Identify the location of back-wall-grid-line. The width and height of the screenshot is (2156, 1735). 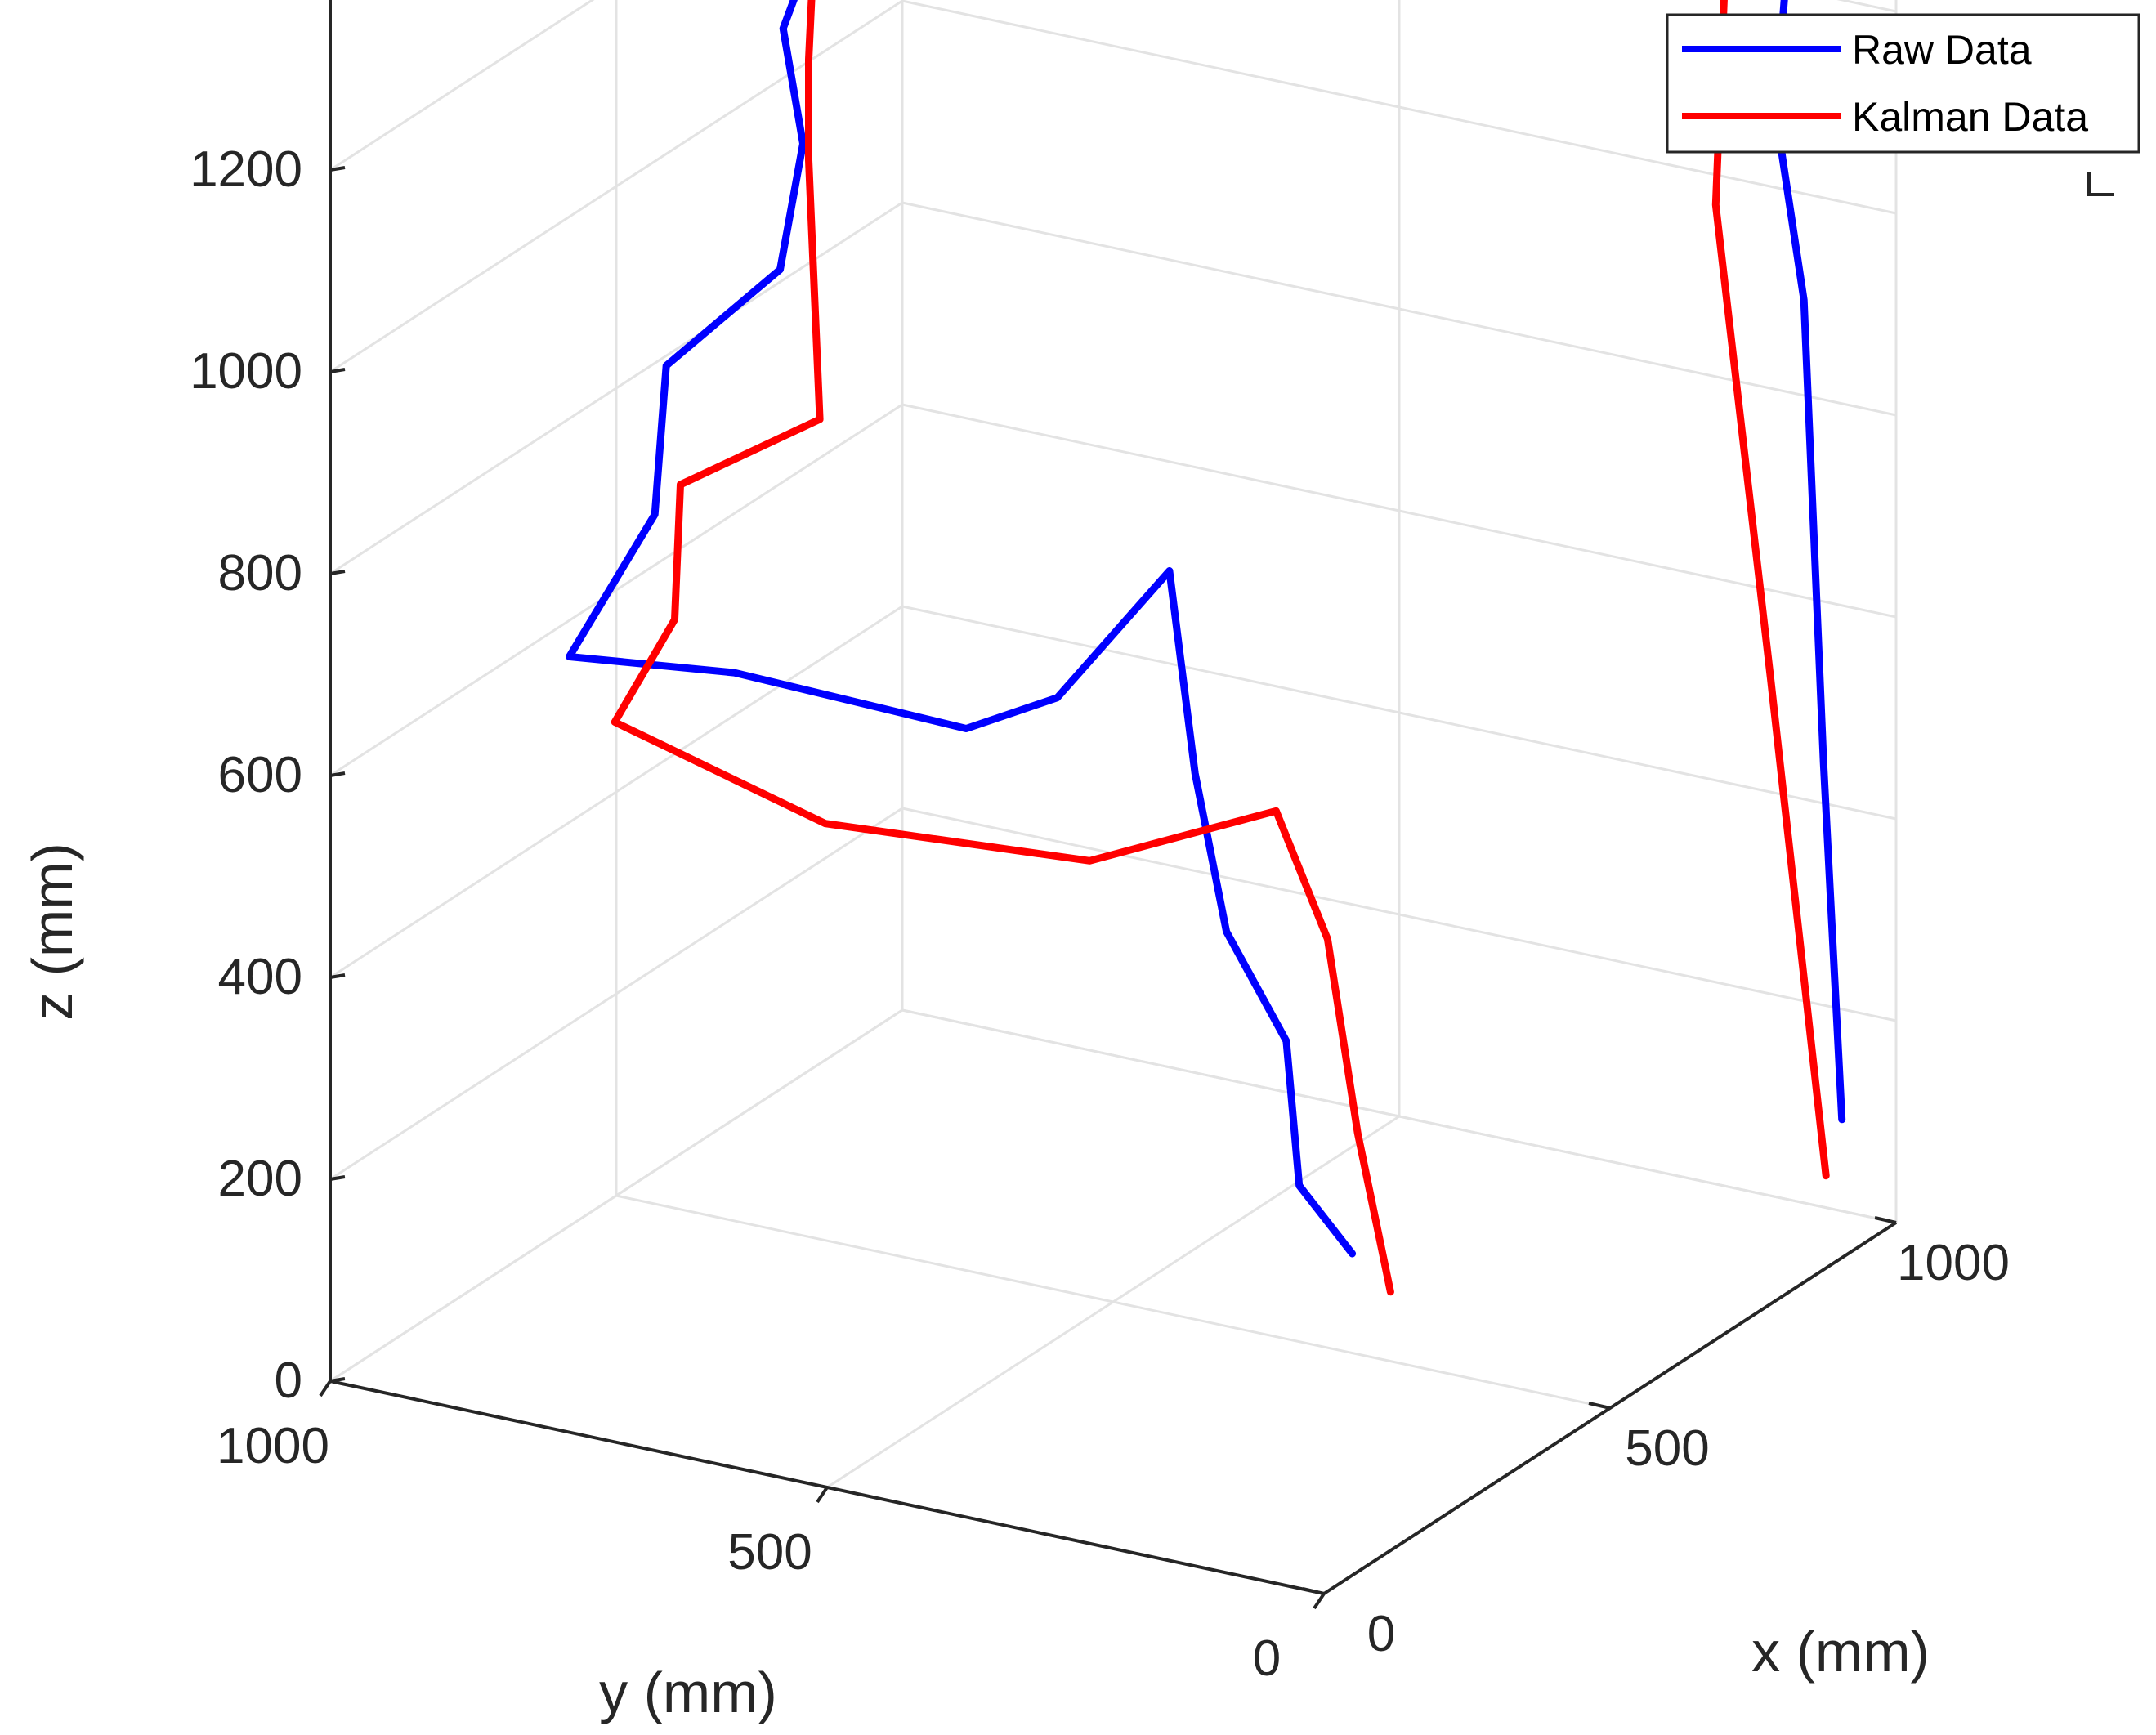
(462, 86).